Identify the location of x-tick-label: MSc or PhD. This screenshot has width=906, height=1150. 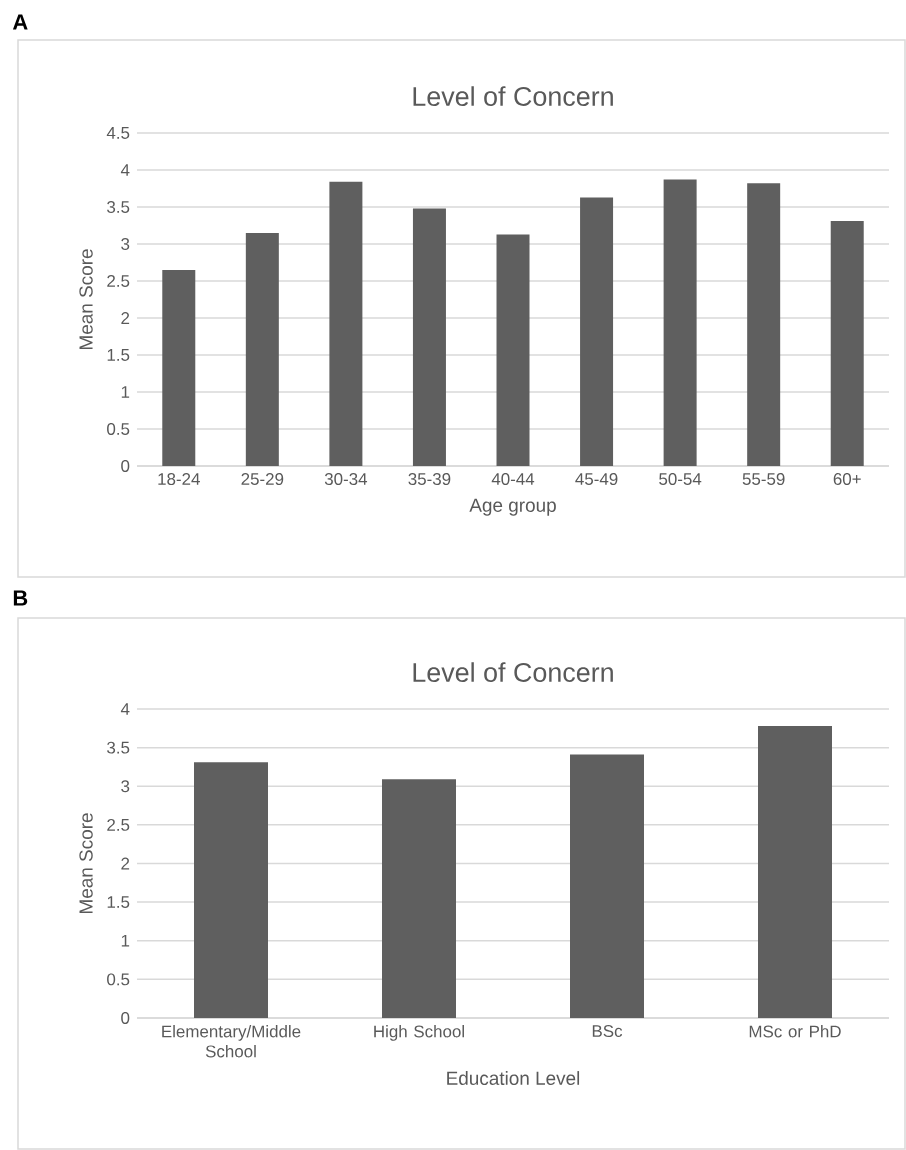
(795, 1031).